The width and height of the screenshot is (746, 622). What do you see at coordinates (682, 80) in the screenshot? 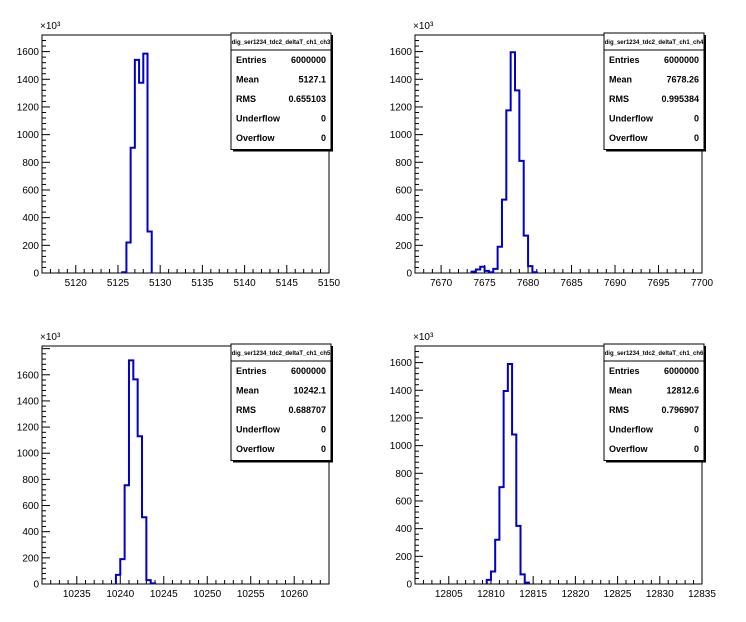
I see `stats-value: 7678.26` at bounding box center [682, 80].